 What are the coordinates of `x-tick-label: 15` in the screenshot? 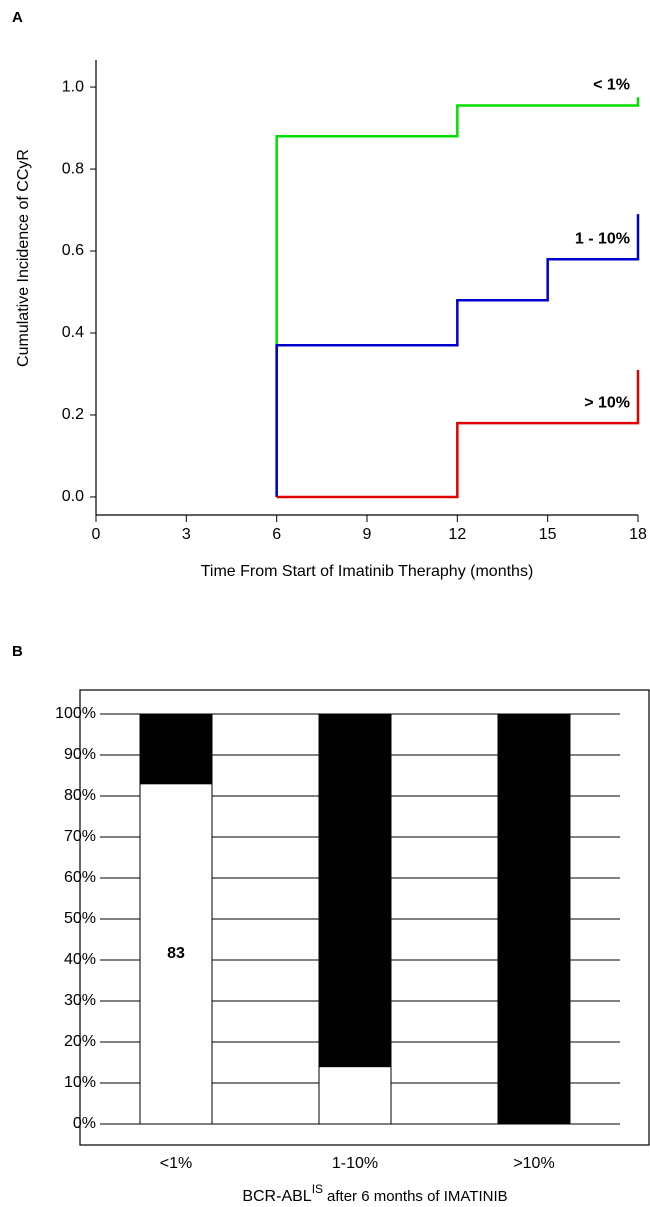 It's located at (548, 534).